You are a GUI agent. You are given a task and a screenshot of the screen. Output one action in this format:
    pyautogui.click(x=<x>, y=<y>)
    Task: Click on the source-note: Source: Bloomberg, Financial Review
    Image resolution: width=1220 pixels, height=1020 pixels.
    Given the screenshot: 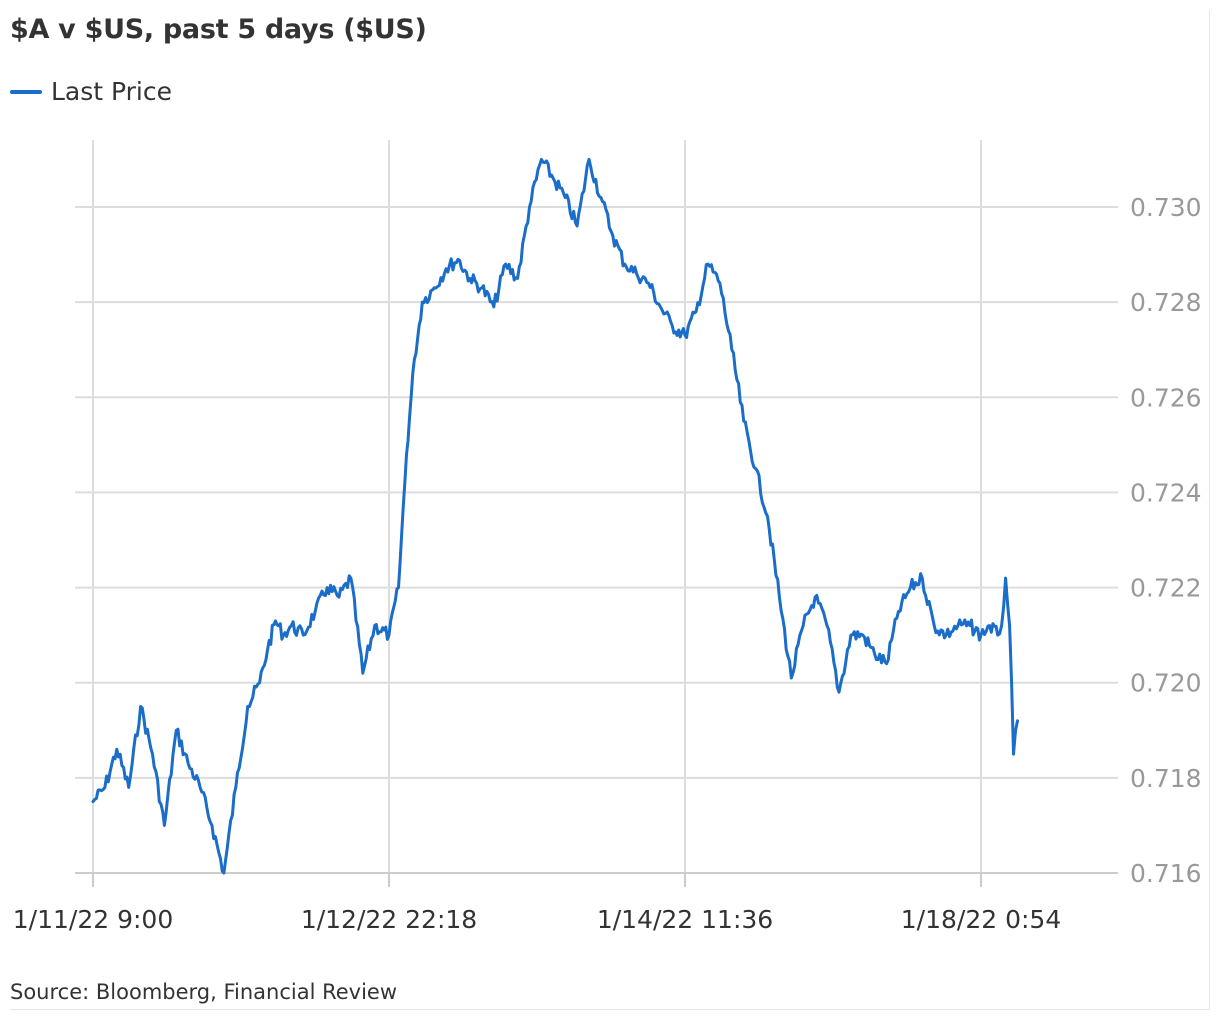 What is the action you would take?
    pyautogui.click(x=204, y=992)
    